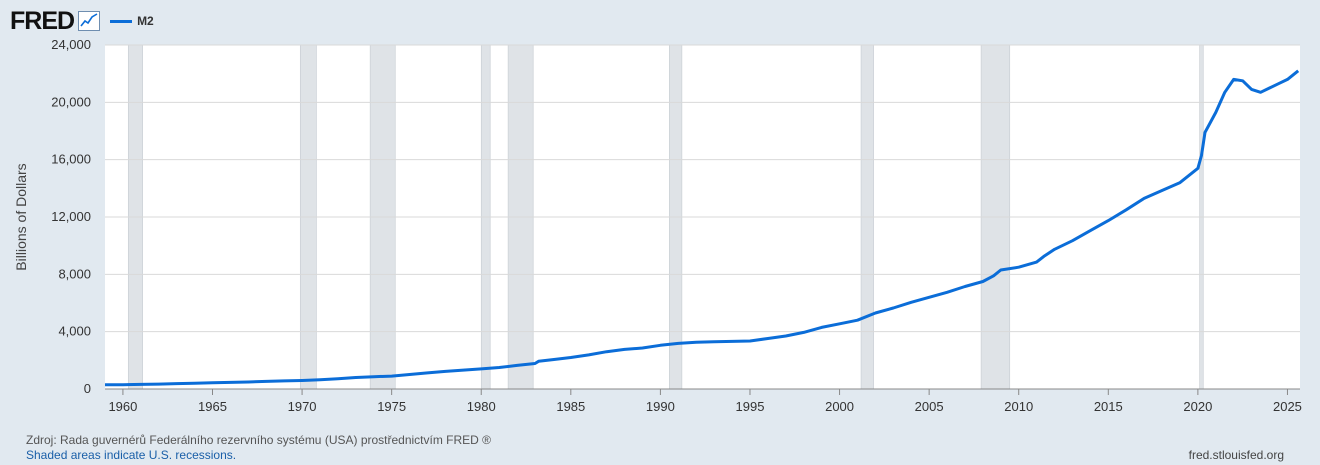 The width and height of the screenshot is (1320, 465). I want to click on x-tick-label: 2000, so click(839, 406).